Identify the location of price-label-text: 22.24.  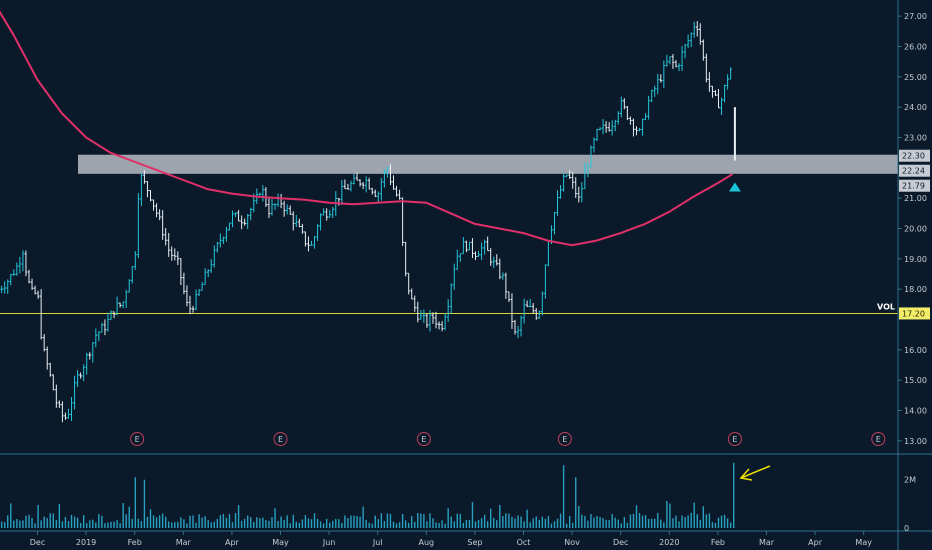
(913, 171).